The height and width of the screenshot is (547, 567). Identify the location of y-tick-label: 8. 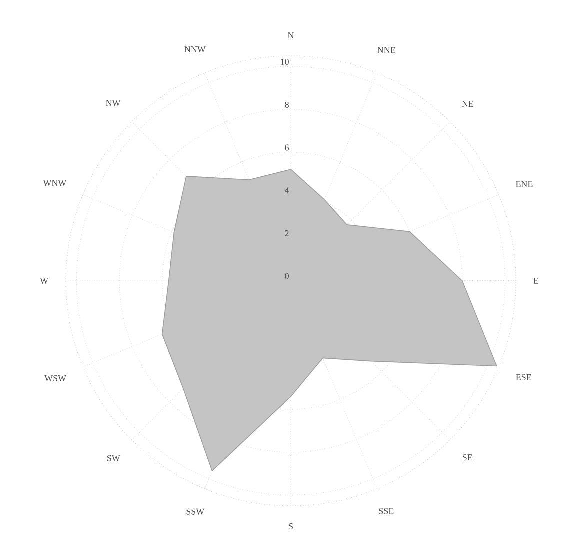
(287, 105).